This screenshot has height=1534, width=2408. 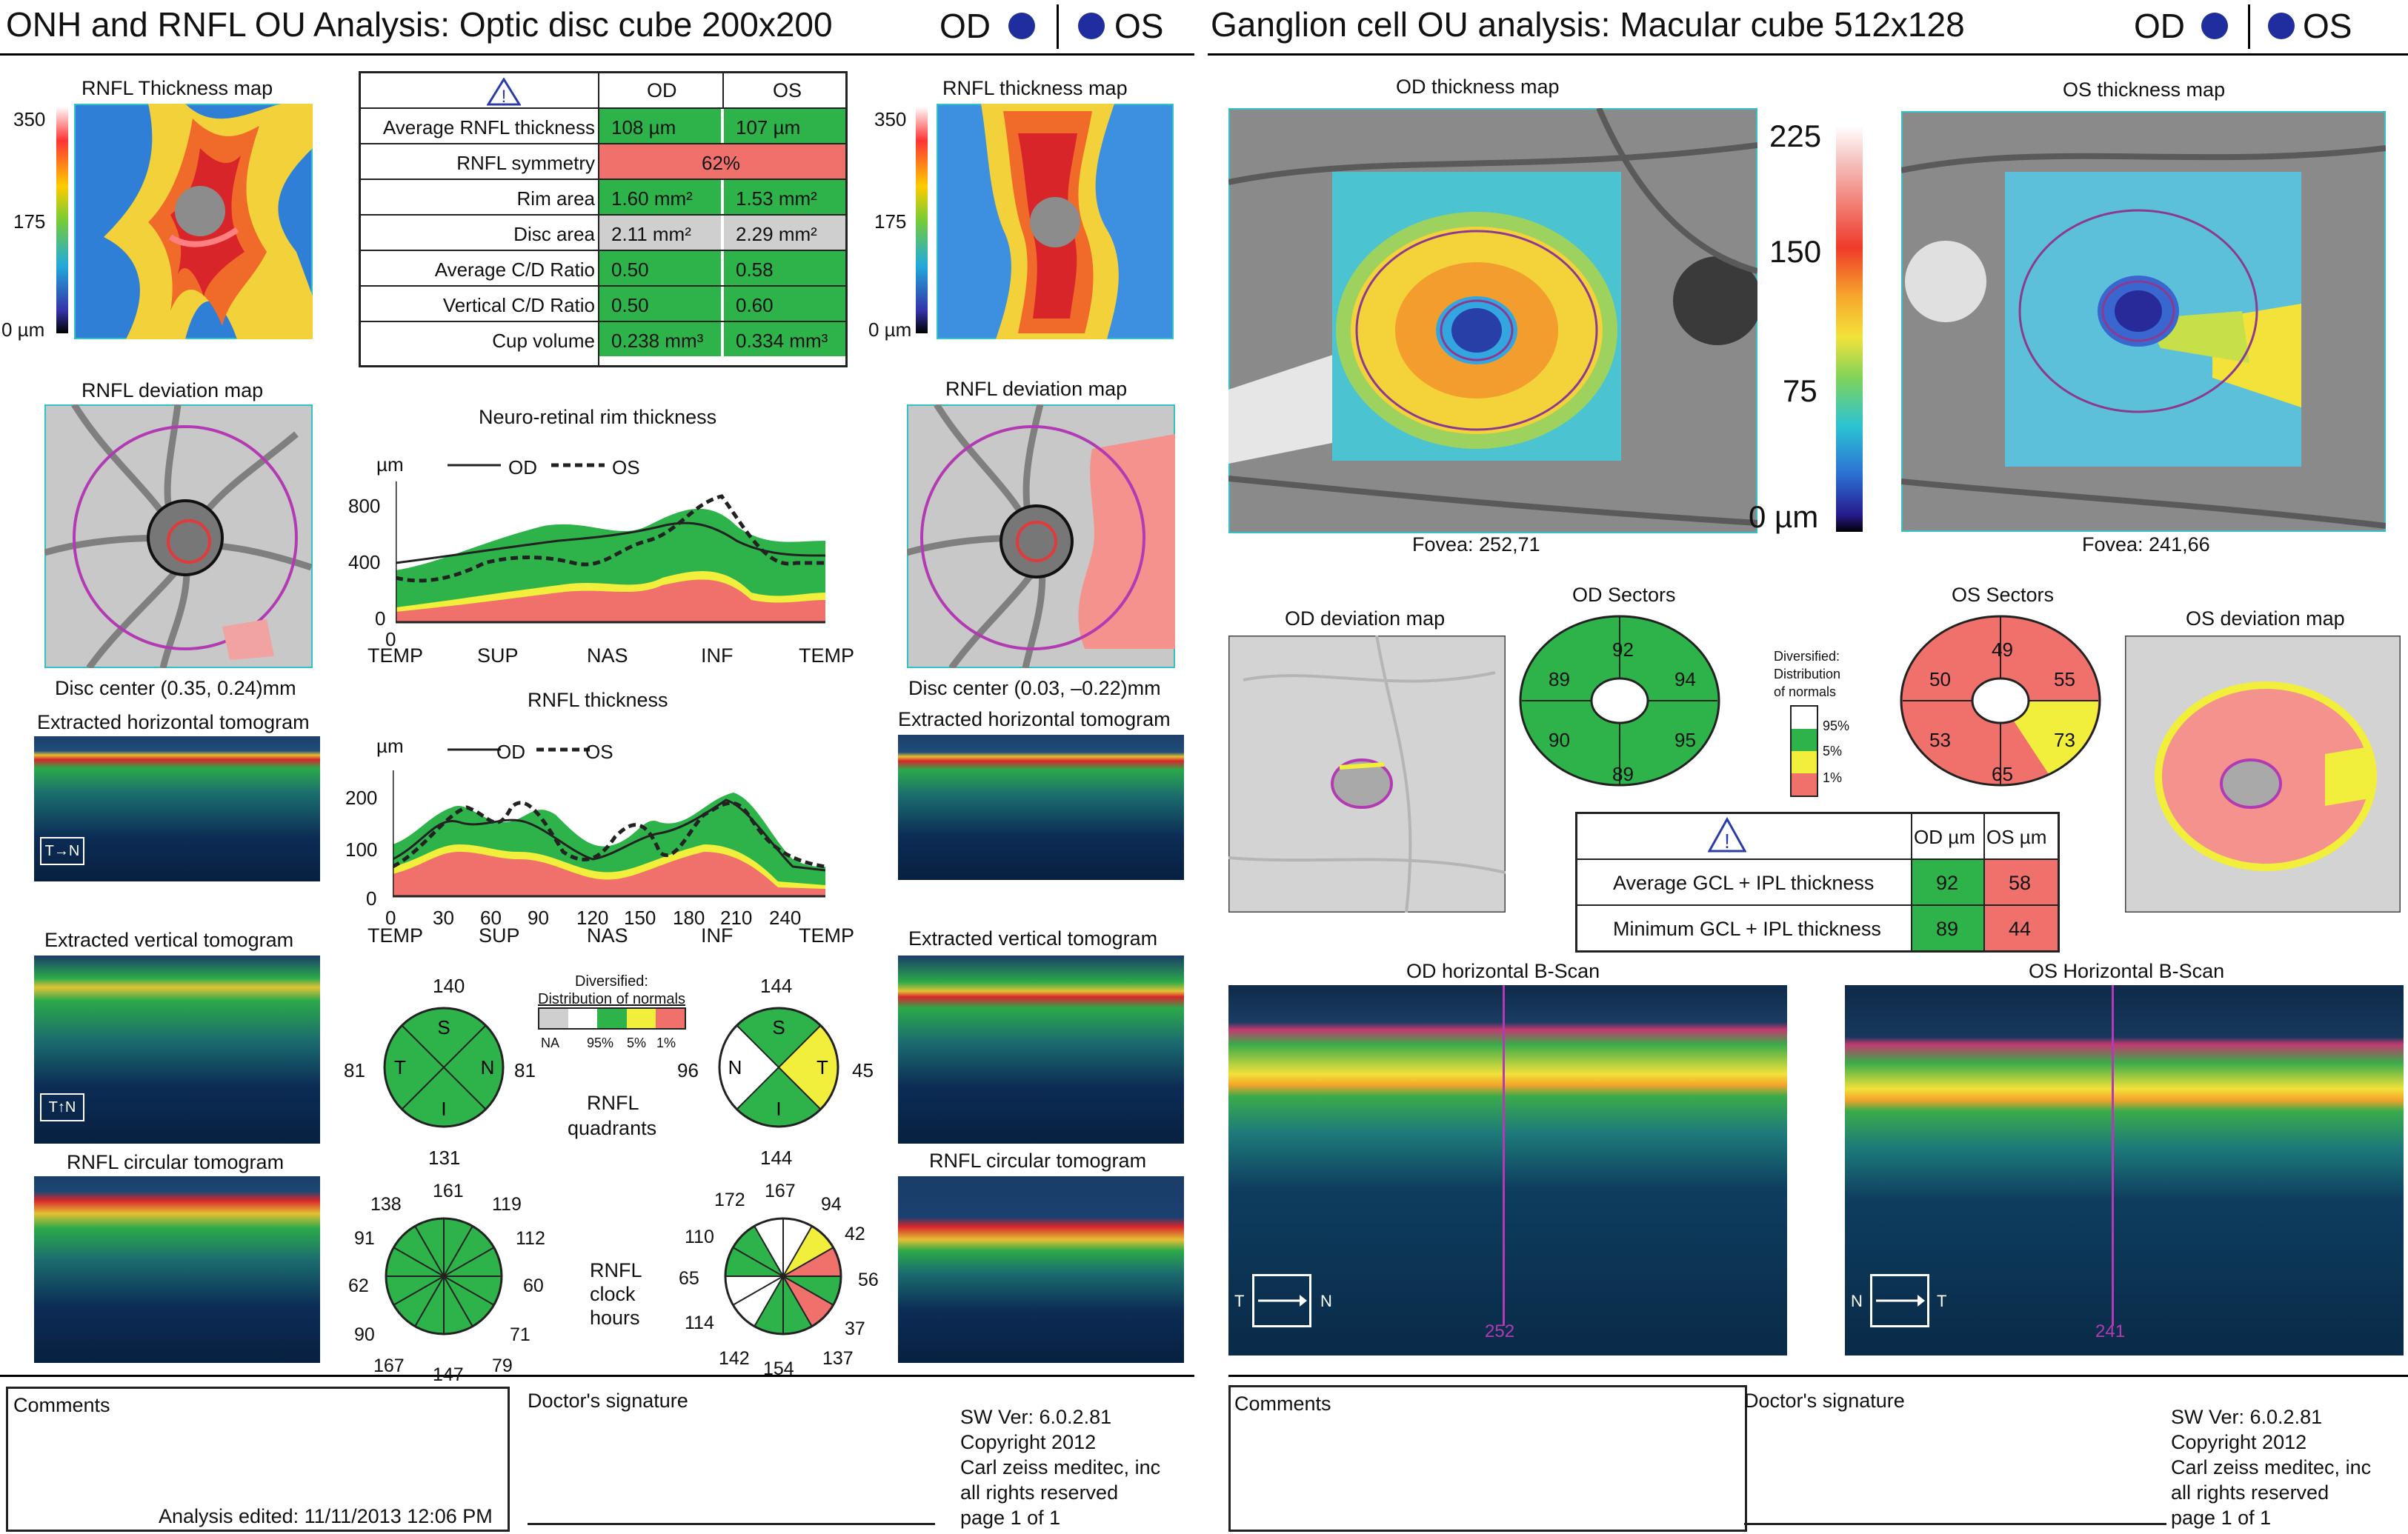 I want to click on table-col-os: OS, so click(x=787, y=90).